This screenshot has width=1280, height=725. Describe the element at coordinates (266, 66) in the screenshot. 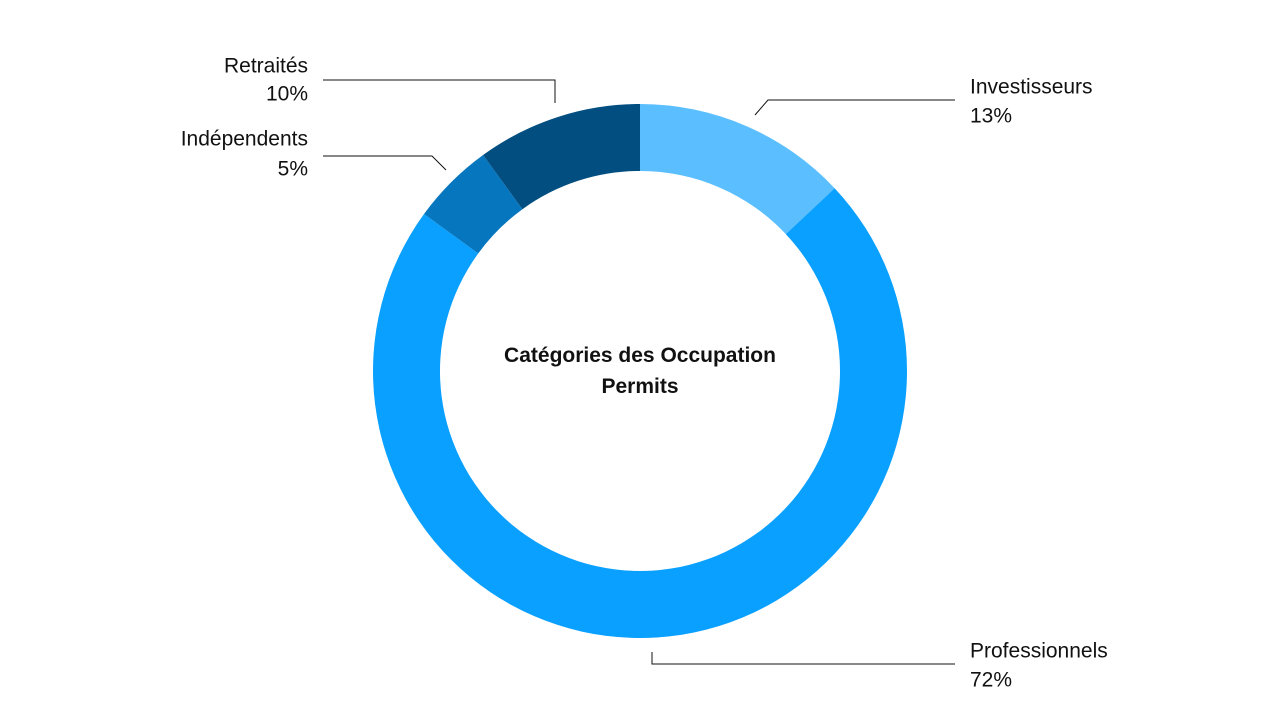

I see `slice-label: Retraités` at that location.